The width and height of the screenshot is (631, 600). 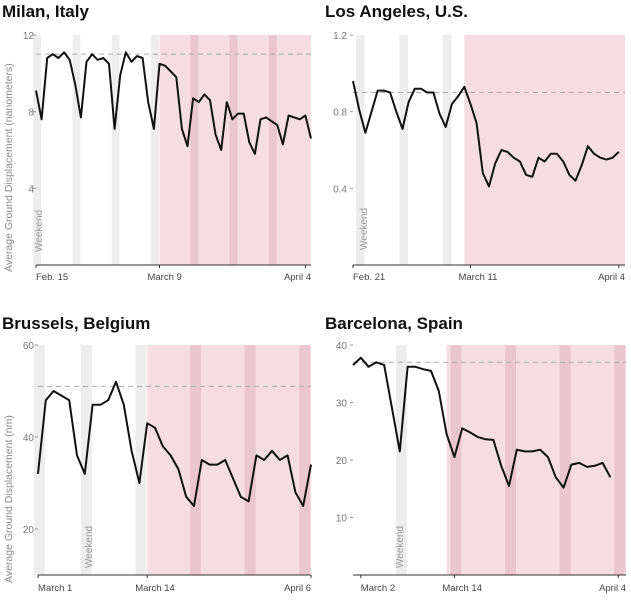 What do you see at coordinates (29, 346) in the screenshot?
I see `y-tick-label: 60` at bounding box center [29, 346].